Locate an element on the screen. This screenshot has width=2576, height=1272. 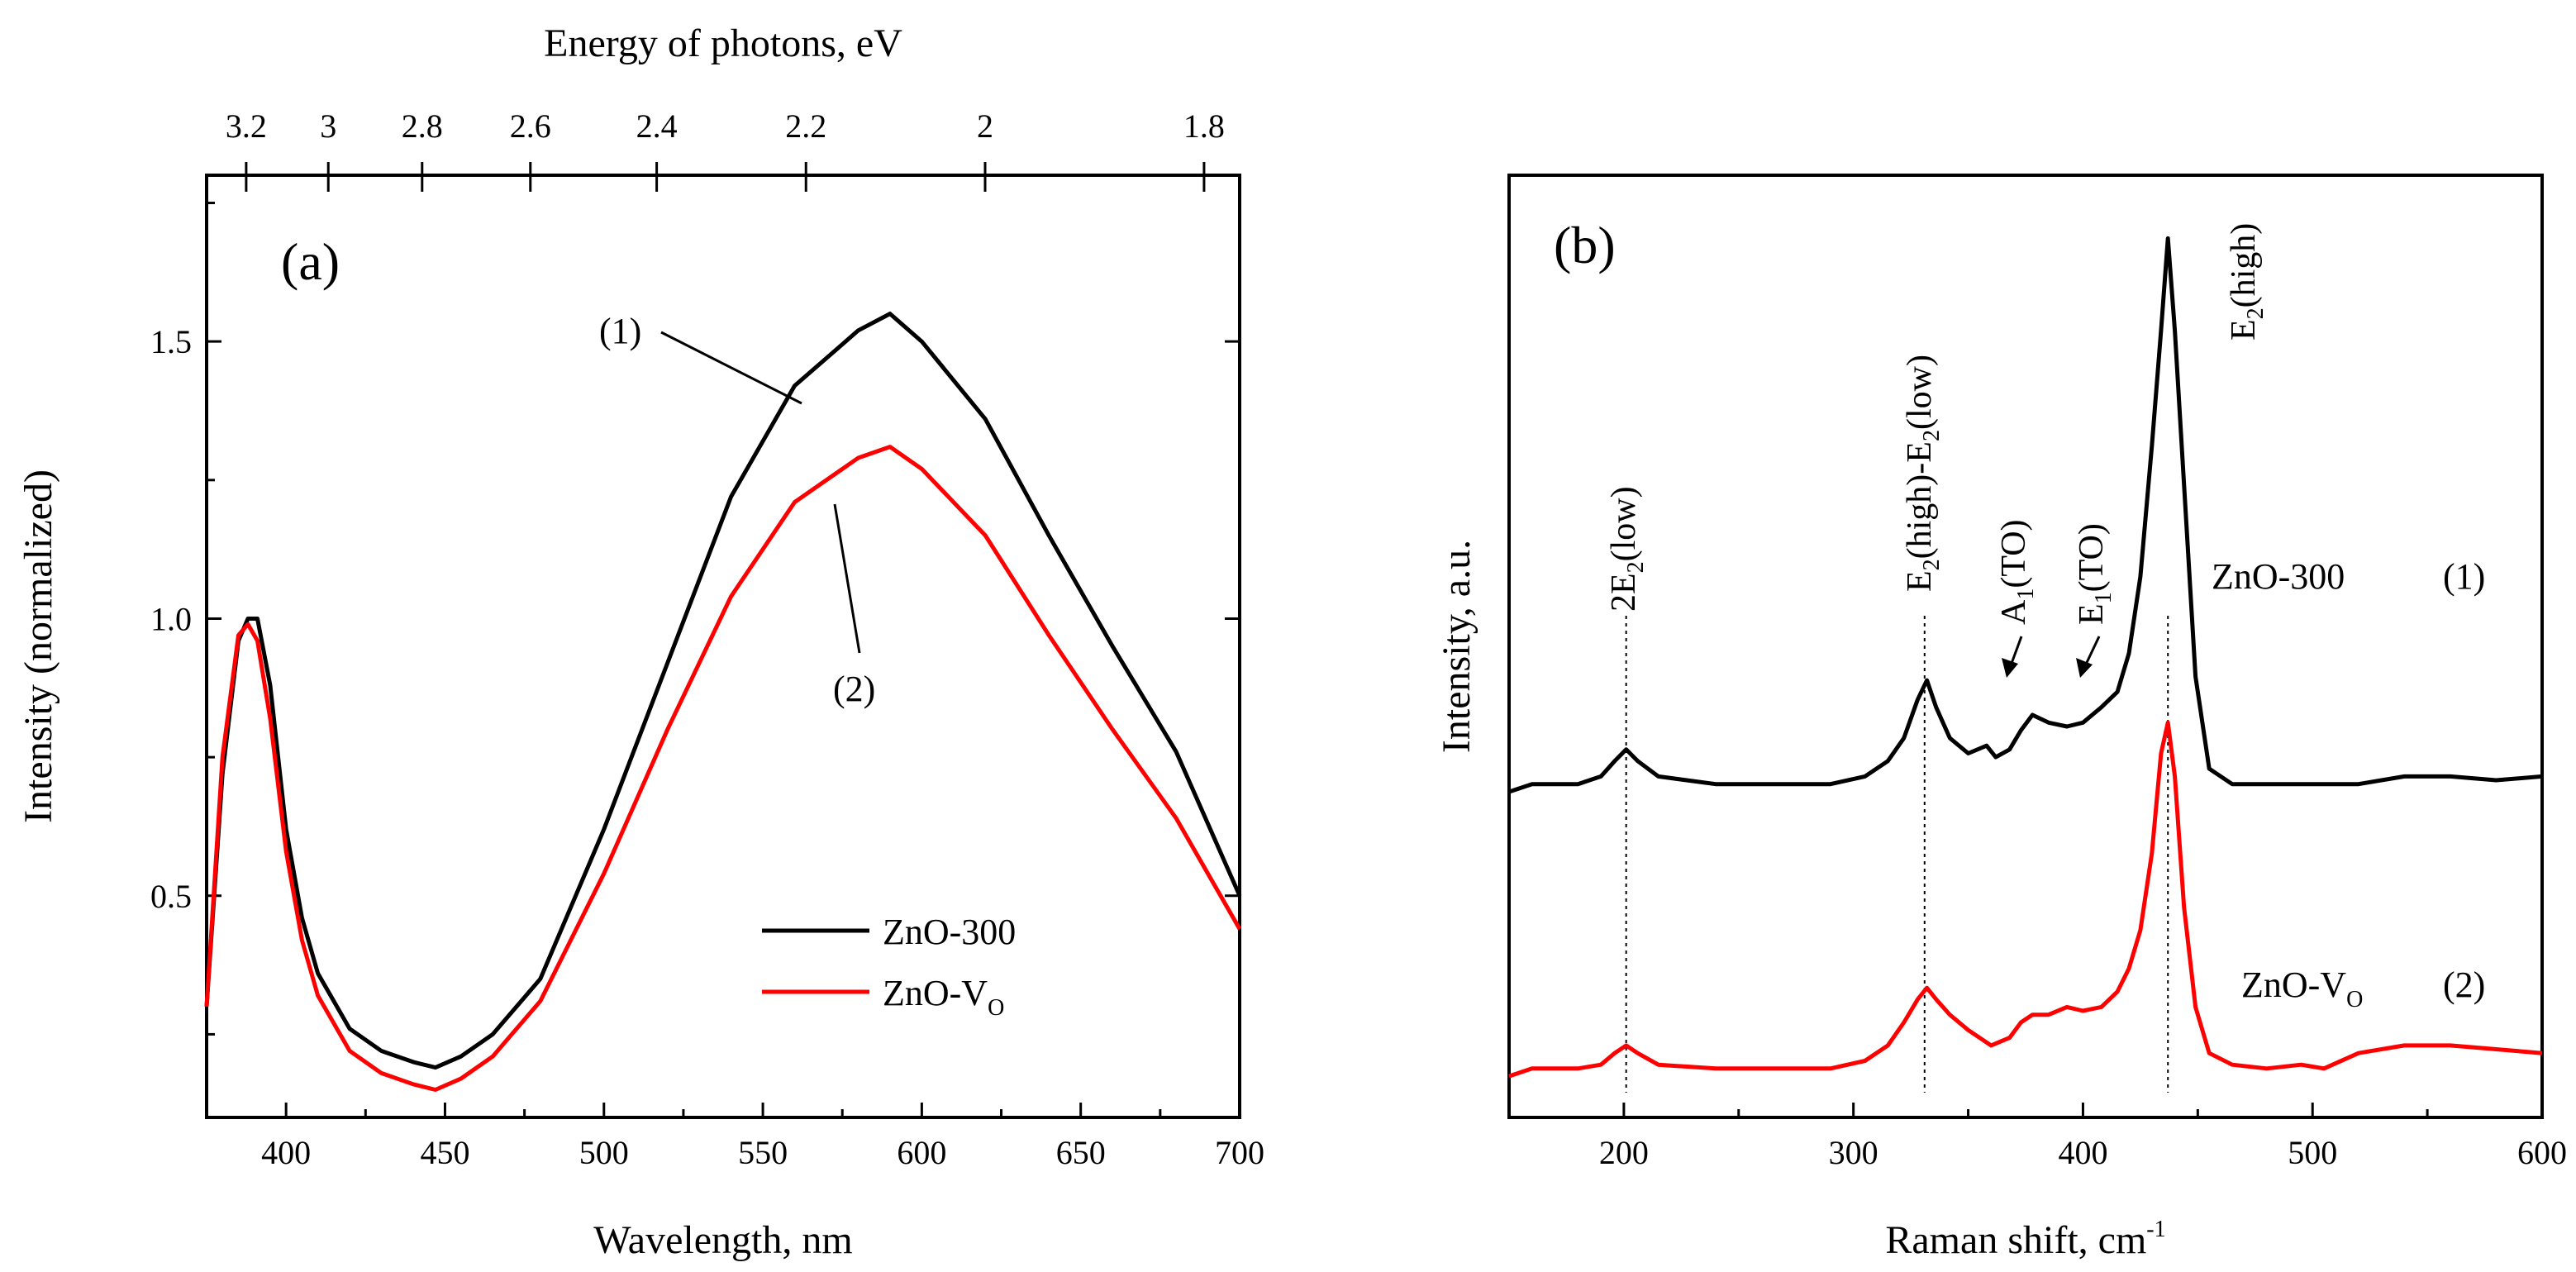
b-xtick-label-300: 300 is located at coordinates (1854, 1152).